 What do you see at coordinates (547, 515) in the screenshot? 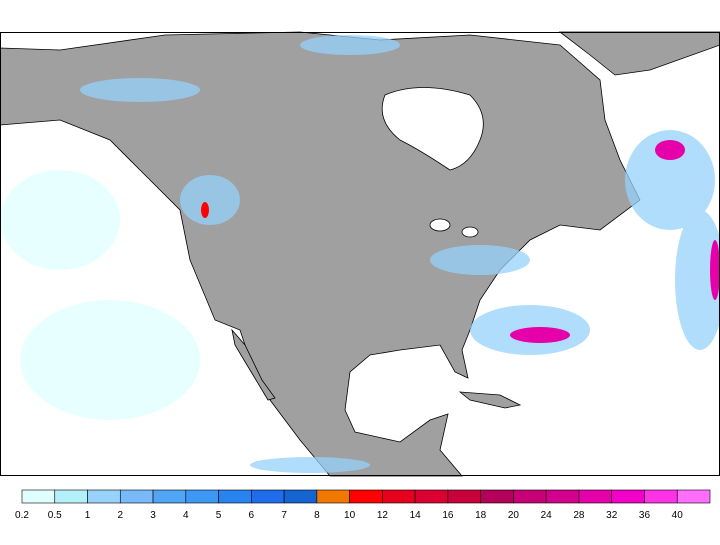
I see `colorbar-label: 24` at bounding box center [547, 515].